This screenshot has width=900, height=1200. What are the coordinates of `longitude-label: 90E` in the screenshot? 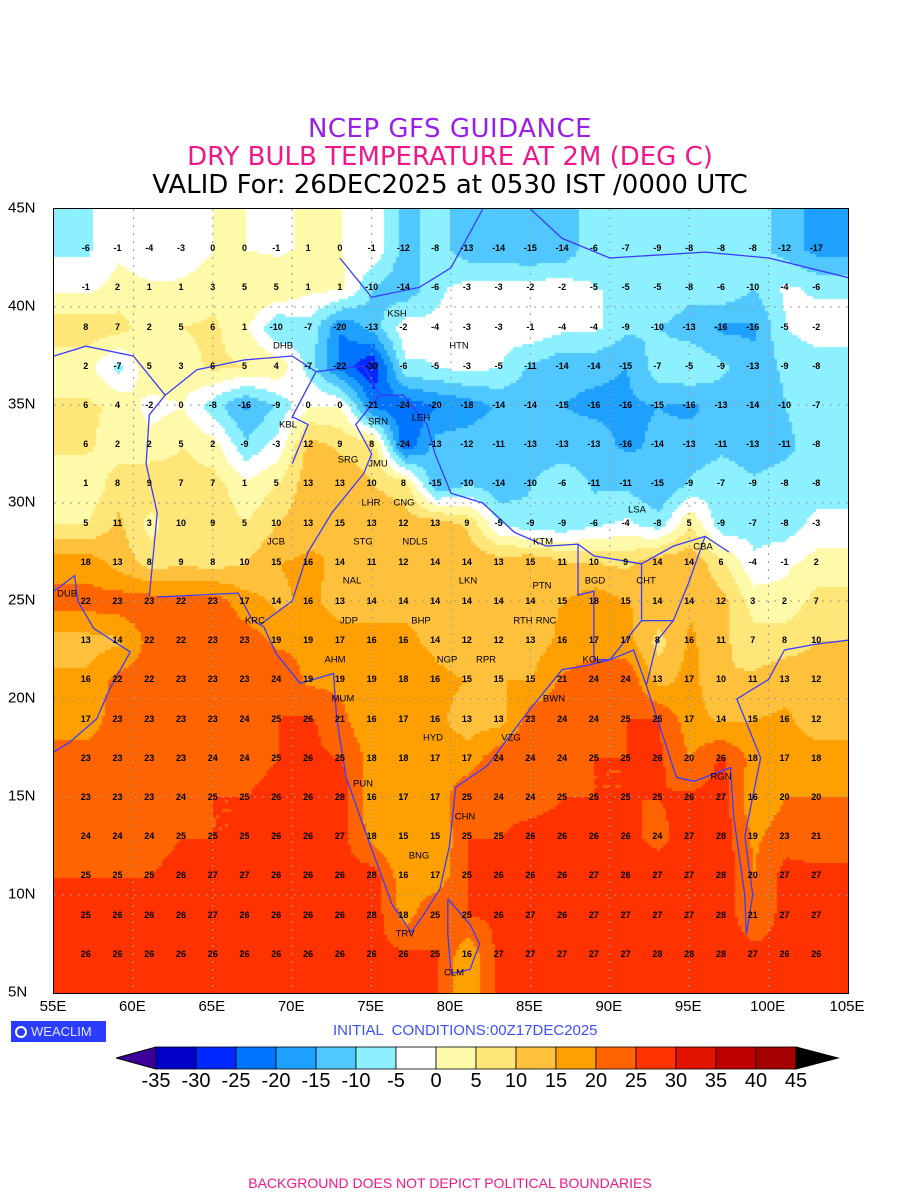 It's located at (609, 1006).